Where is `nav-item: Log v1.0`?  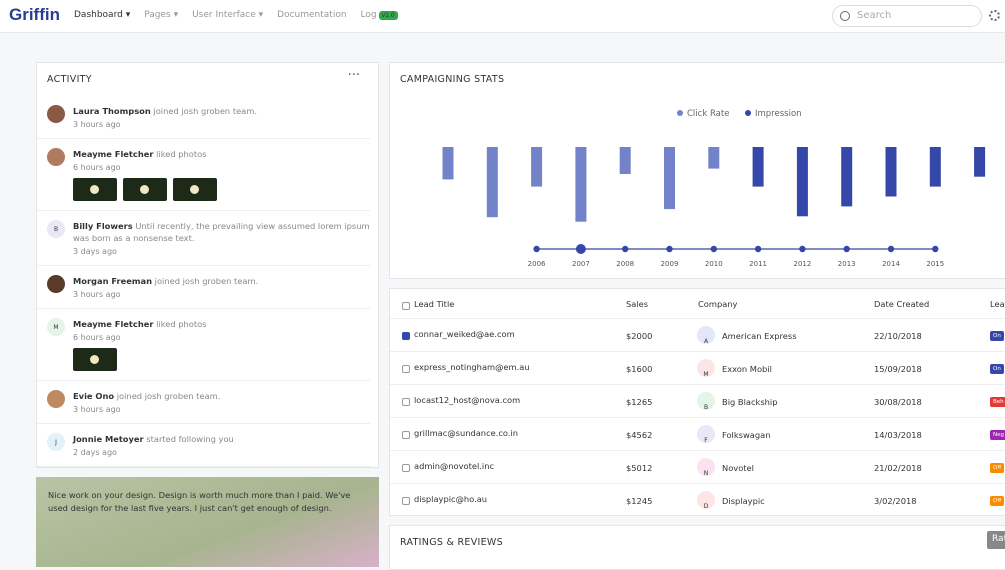 nav-item: Log v1.0 is located at coordinates (379, 15).